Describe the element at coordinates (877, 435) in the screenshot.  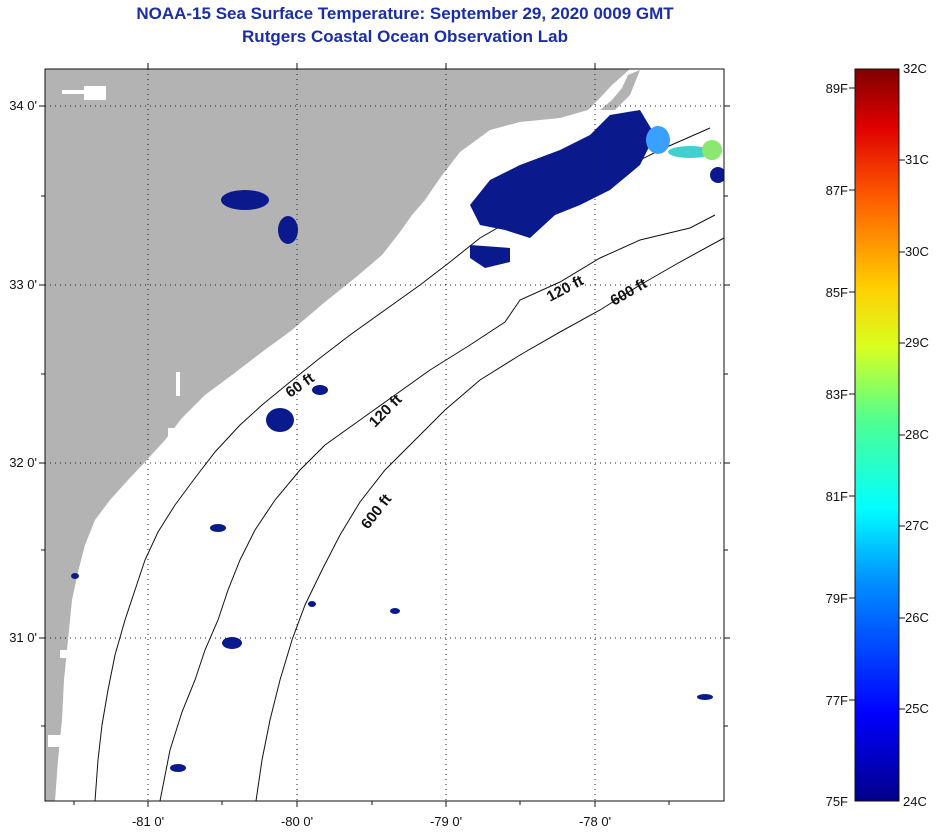
I see `colorbar` at that location.